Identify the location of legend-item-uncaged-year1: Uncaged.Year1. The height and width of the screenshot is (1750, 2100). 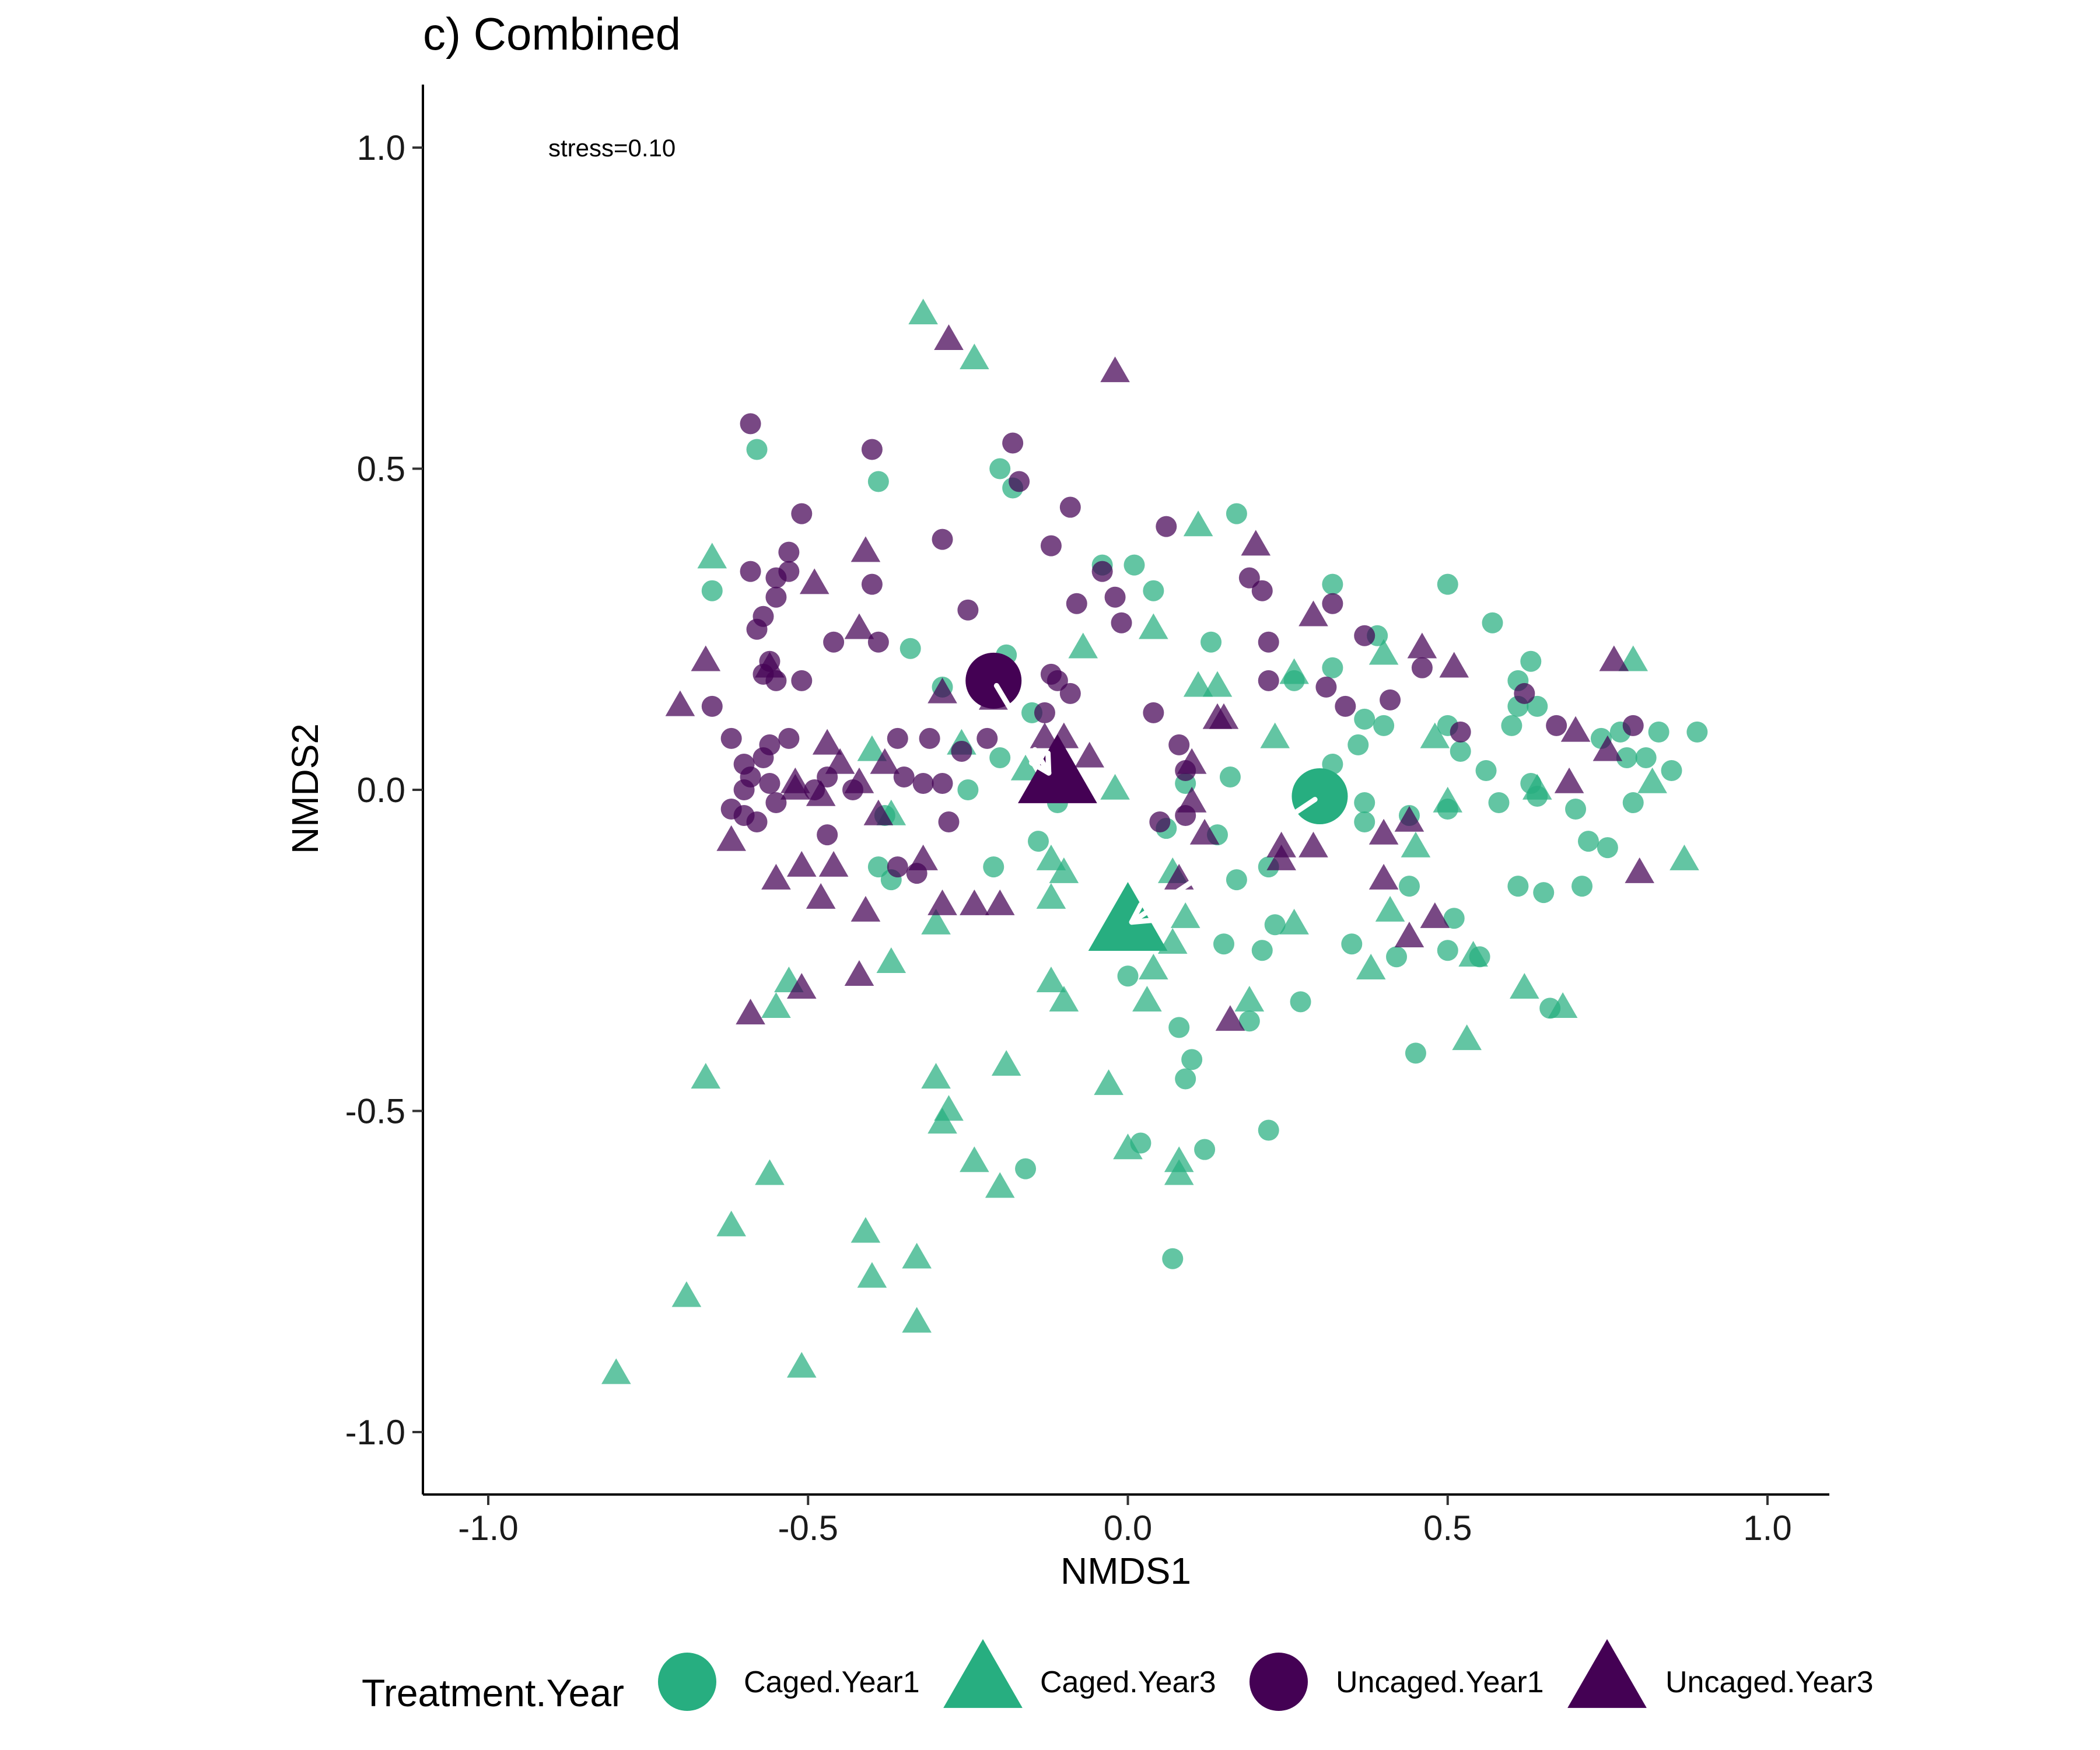
(1397, 1682).